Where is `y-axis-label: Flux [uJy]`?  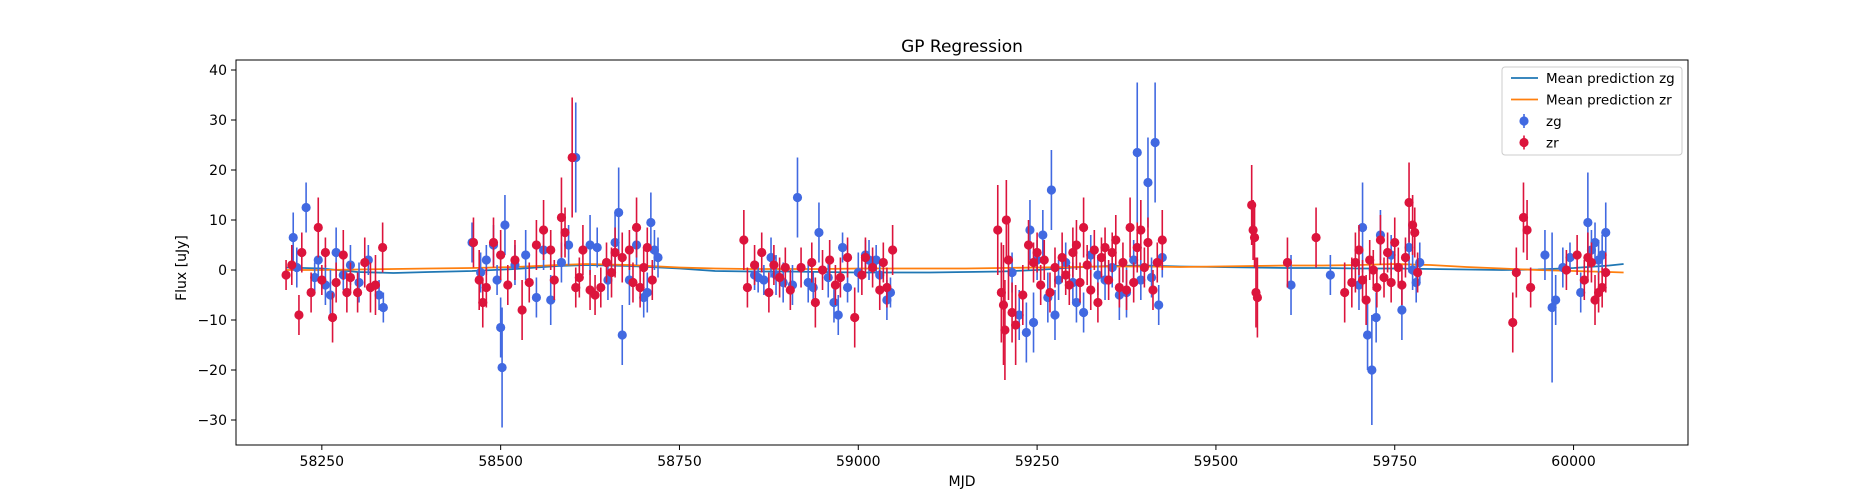 y-axis-label: Flux [uJy] is located at coordinates (182, 268).